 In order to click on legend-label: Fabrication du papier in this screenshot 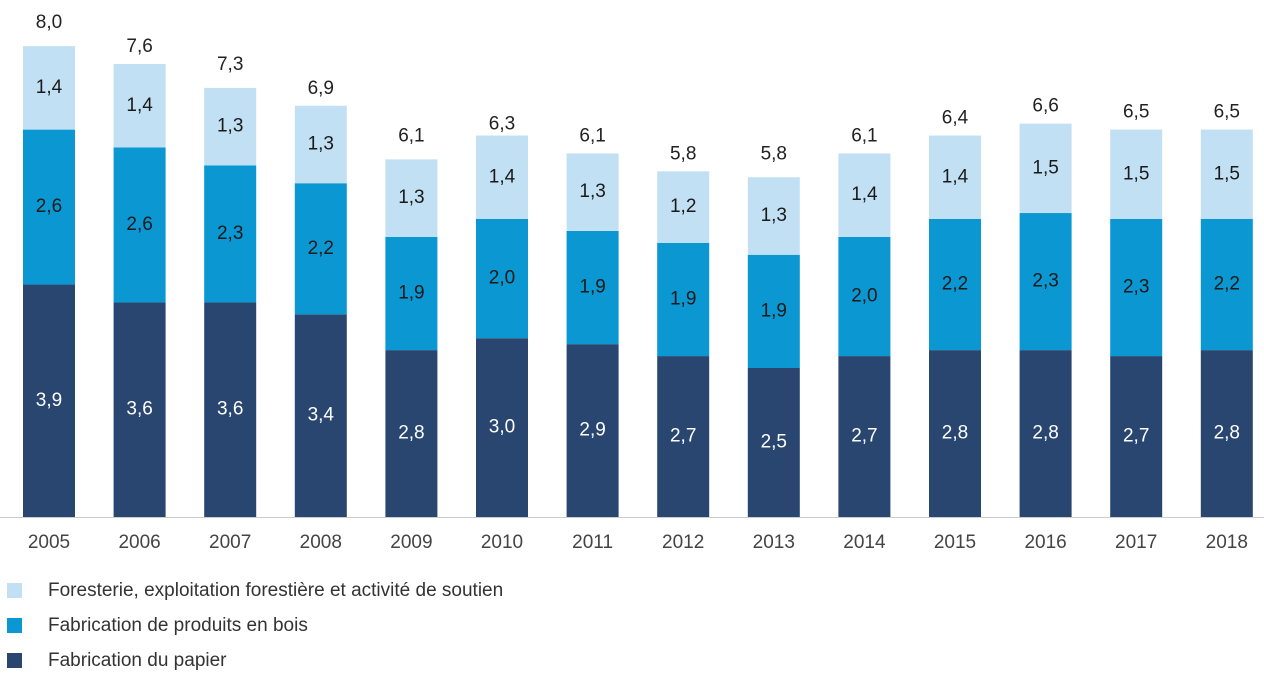, I will do `click(137, 660)`.